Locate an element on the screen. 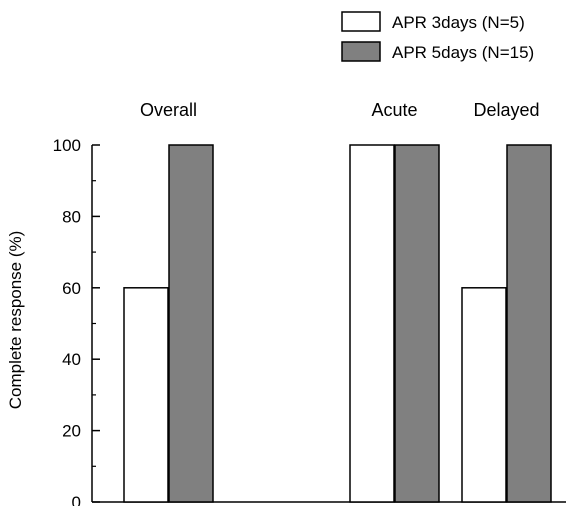 This screenshot has height=506, width=571. legend-label-series-2: APR 5days (N=15) is located at coordinates (463, 52).